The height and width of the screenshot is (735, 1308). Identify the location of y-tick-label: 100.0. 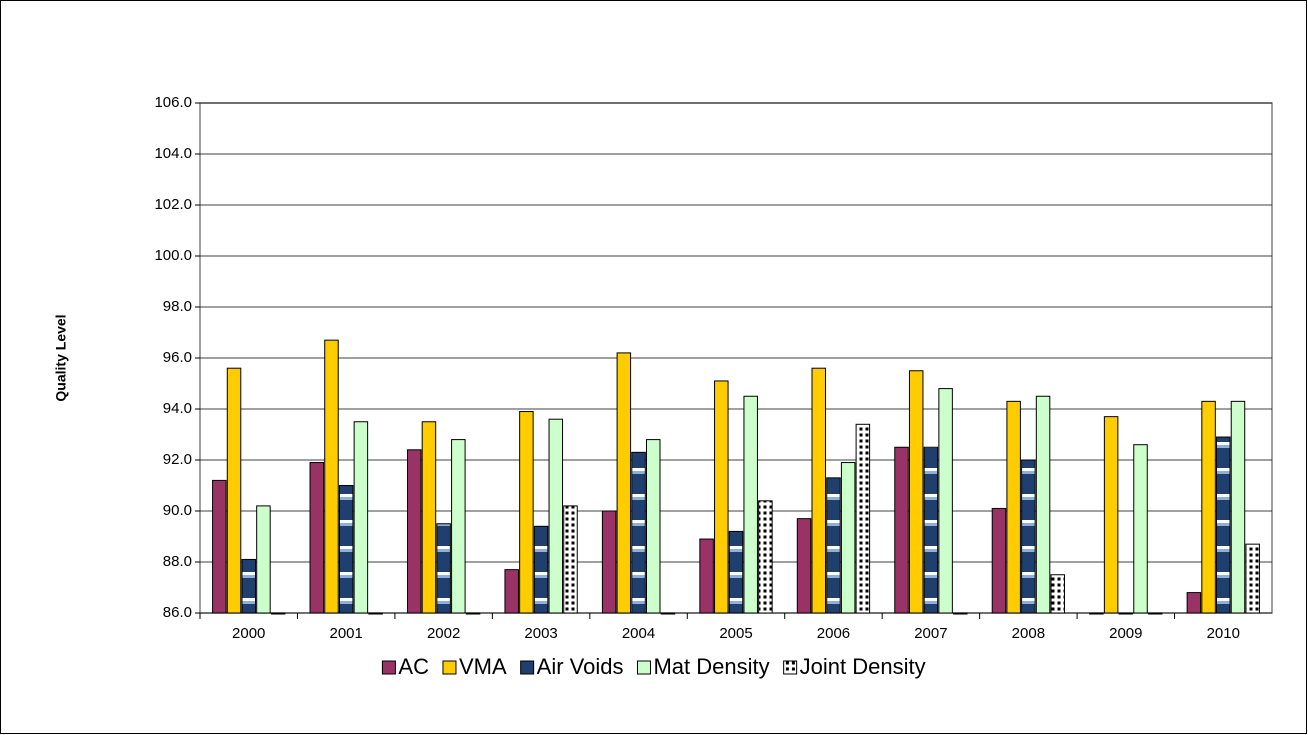
(173, 255).